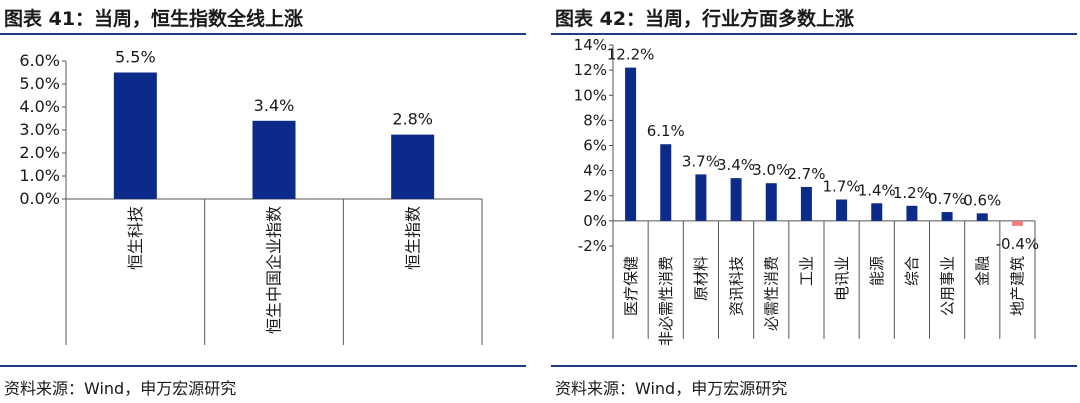 This screenshot has width=1080, height=403. What do you see at coordinates (39, 175) in the screenshot?
I see `y-tick-label: 1.0%` at bounding box center [39, 175].